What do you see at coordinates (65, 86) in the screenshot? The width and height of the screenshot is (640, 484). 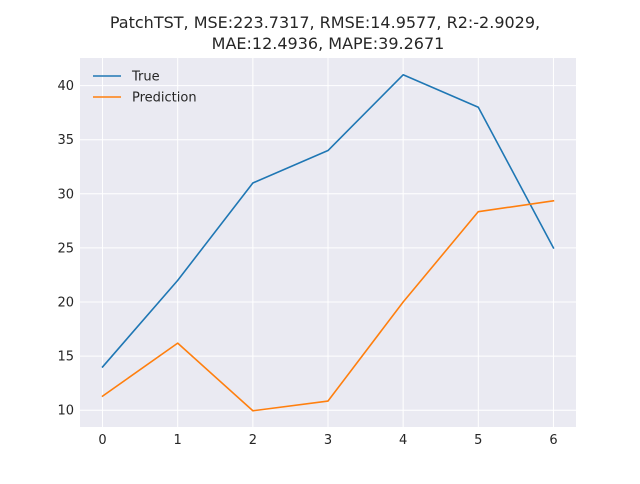 I see `y-tick-label: 40` at bounding box center [65, 86].